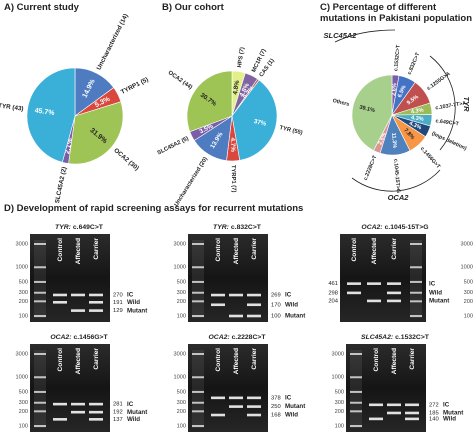  Describe the element at coordinates (333, 293) in the screenshot. I see `band-size-label: 298` at that location.